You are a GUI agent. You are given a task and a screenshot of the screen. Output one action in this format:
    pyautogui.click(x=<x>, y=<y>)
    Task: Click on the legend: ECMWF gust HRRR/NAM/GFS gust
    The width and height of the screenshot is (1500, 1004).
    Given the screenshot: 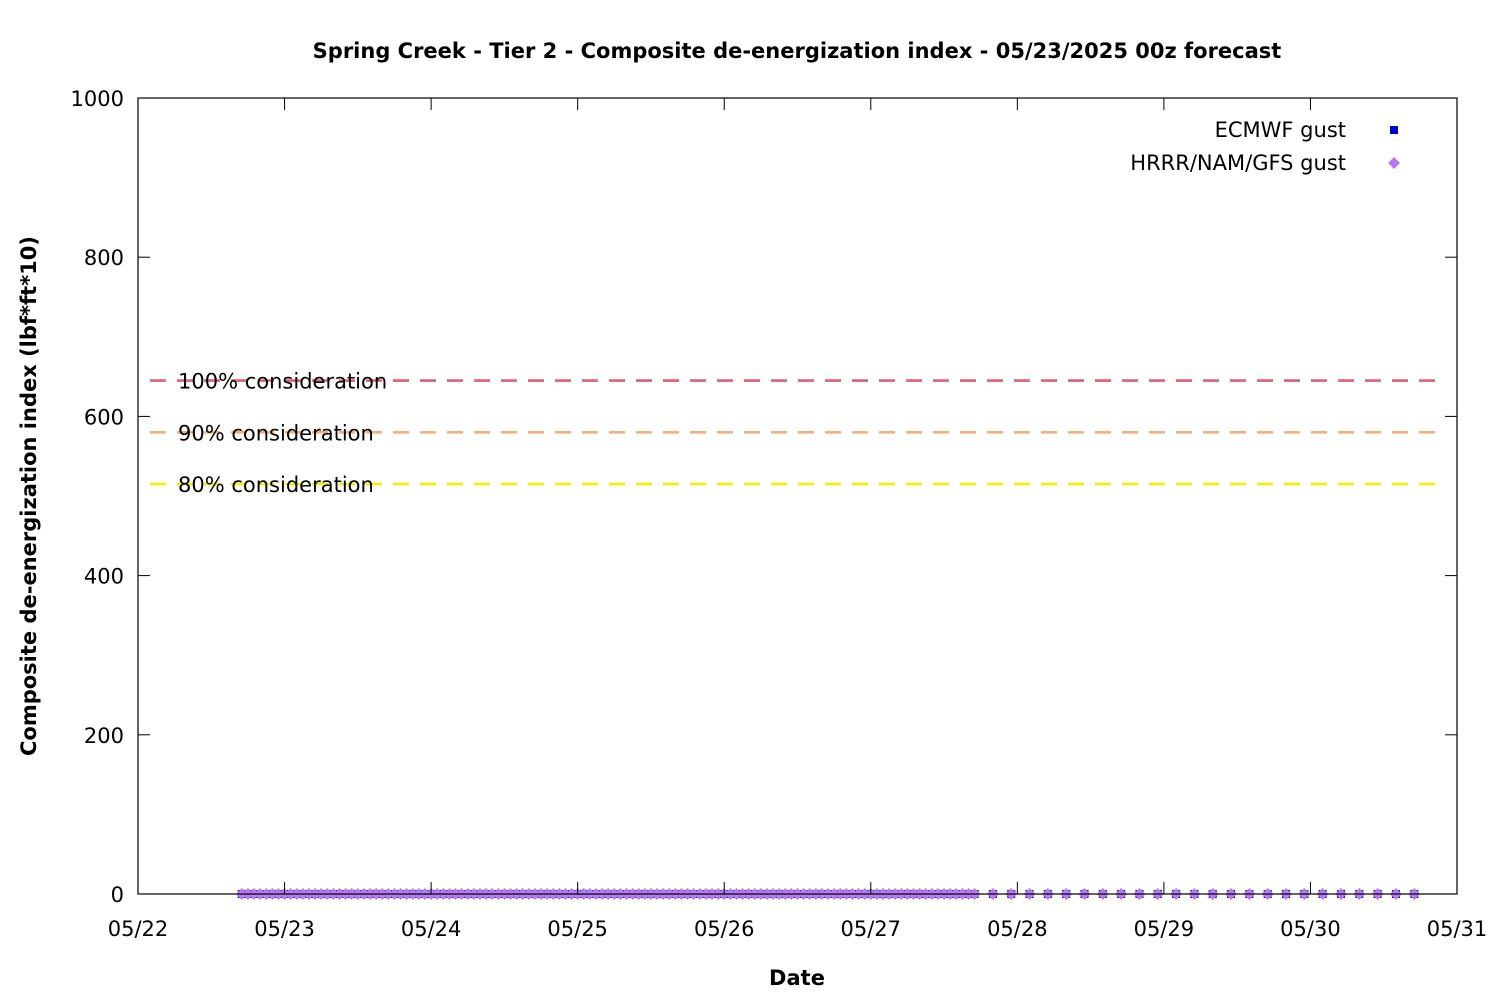 What is the action you would take?
    pyautogui.click(x=1265, y=146)
    